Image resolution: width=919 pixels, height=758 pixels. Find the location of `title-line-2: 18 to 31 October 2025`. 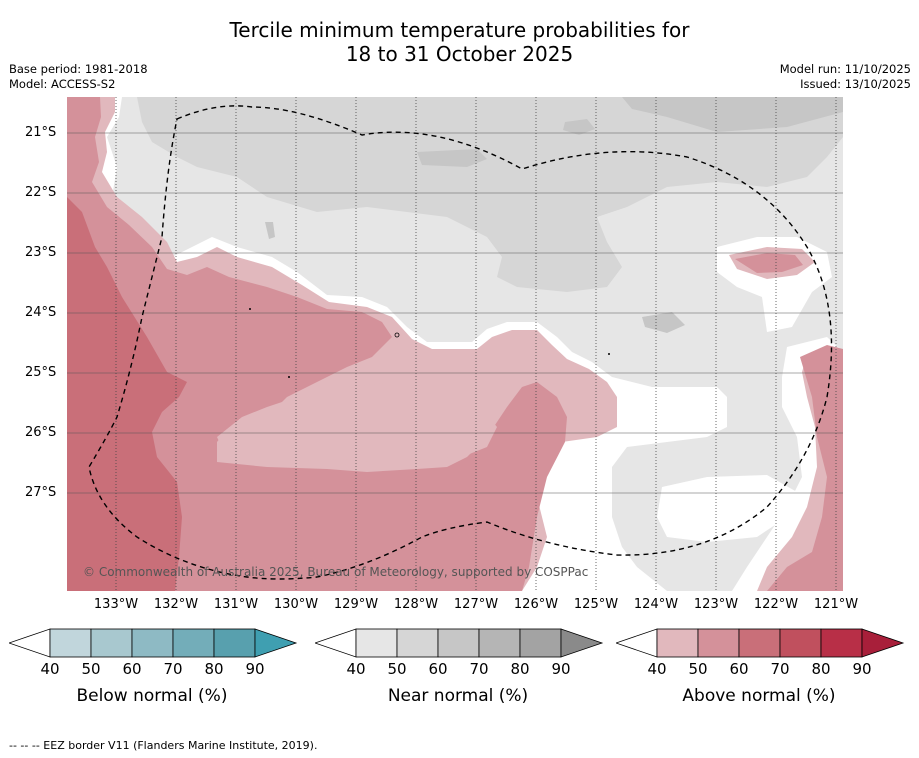

title-line-2: 18 to 31 October 2025 is located at coordinates (459, 54).